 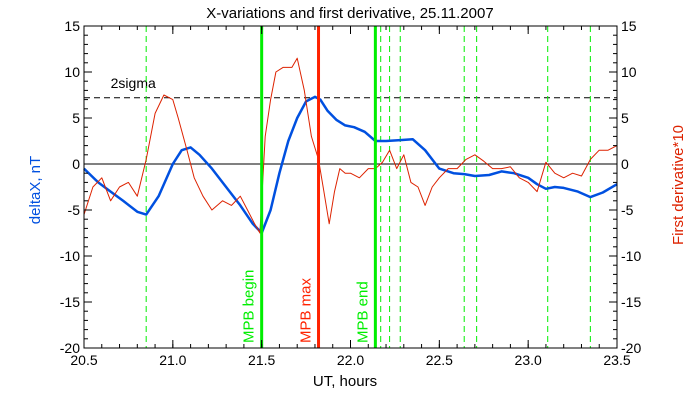 What do you see at coordinates (70, 302) in the screenshot?
I see `y-tick-label-left: -15` at bounding box center [70, 302].